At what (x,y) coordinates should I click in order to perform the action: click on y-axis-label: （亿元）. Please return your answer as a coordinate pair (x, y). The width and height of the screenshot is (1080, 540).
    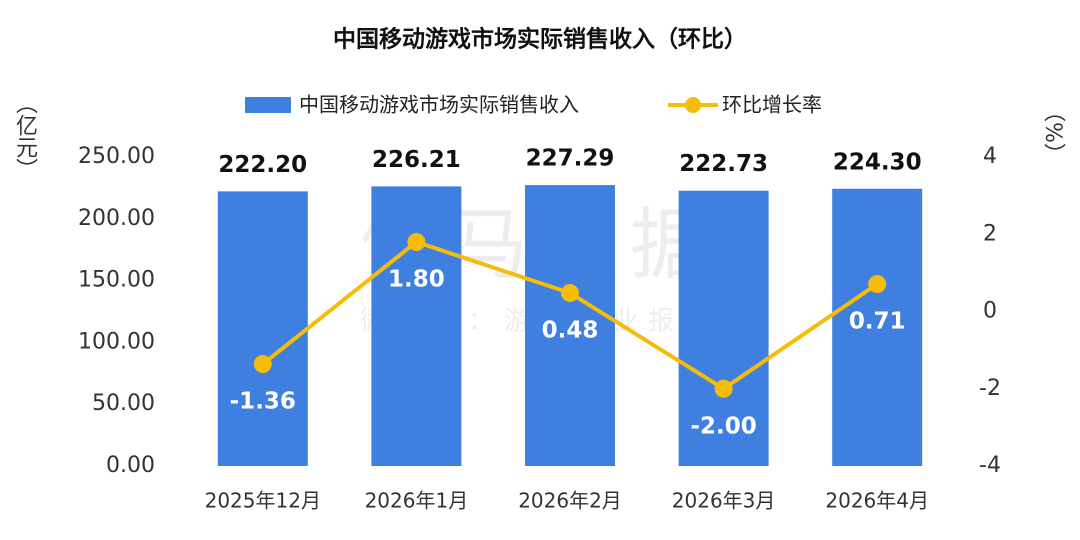
    Looking at the image, I should click on (25, 136).